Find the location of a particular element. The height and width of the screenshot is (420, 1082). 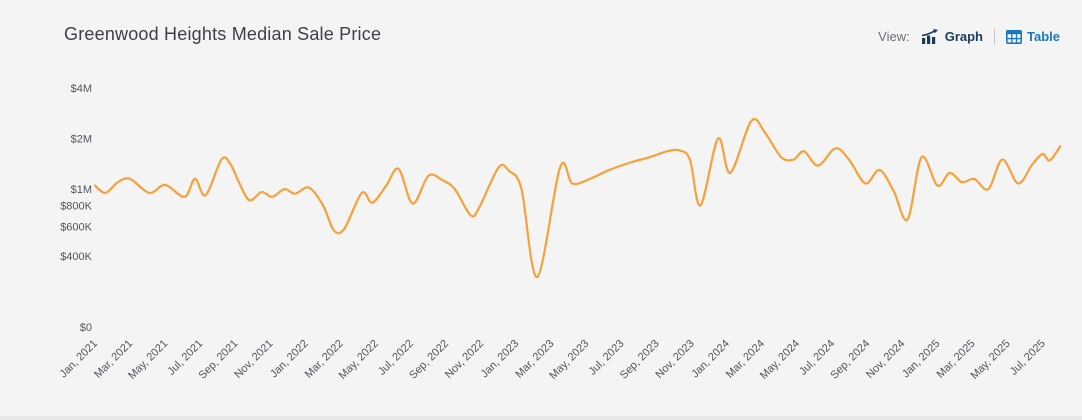

table-view-button: Table is located at coordinates (1033, 36).